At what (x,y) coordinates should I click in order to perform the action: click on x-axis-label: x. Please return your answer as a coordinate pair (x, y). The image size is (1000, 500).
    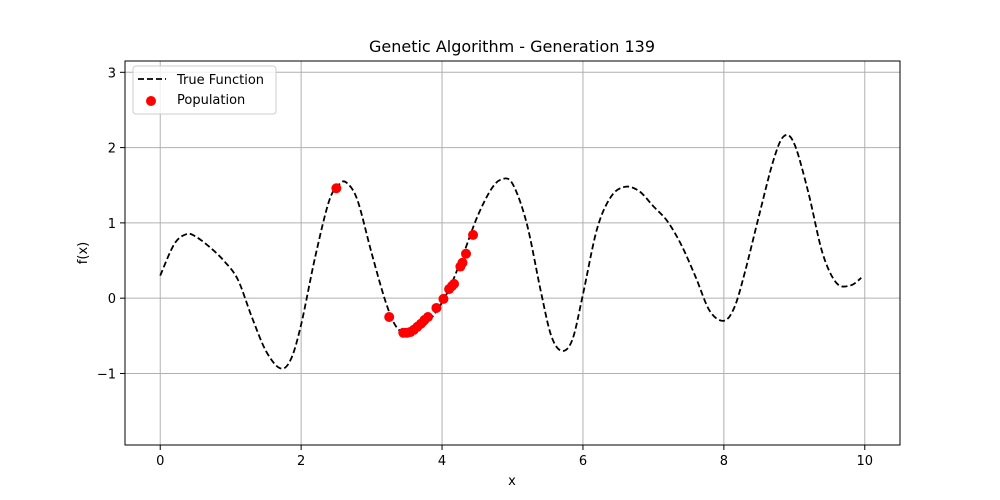
    Looking at the image, I should click on (512, 481).